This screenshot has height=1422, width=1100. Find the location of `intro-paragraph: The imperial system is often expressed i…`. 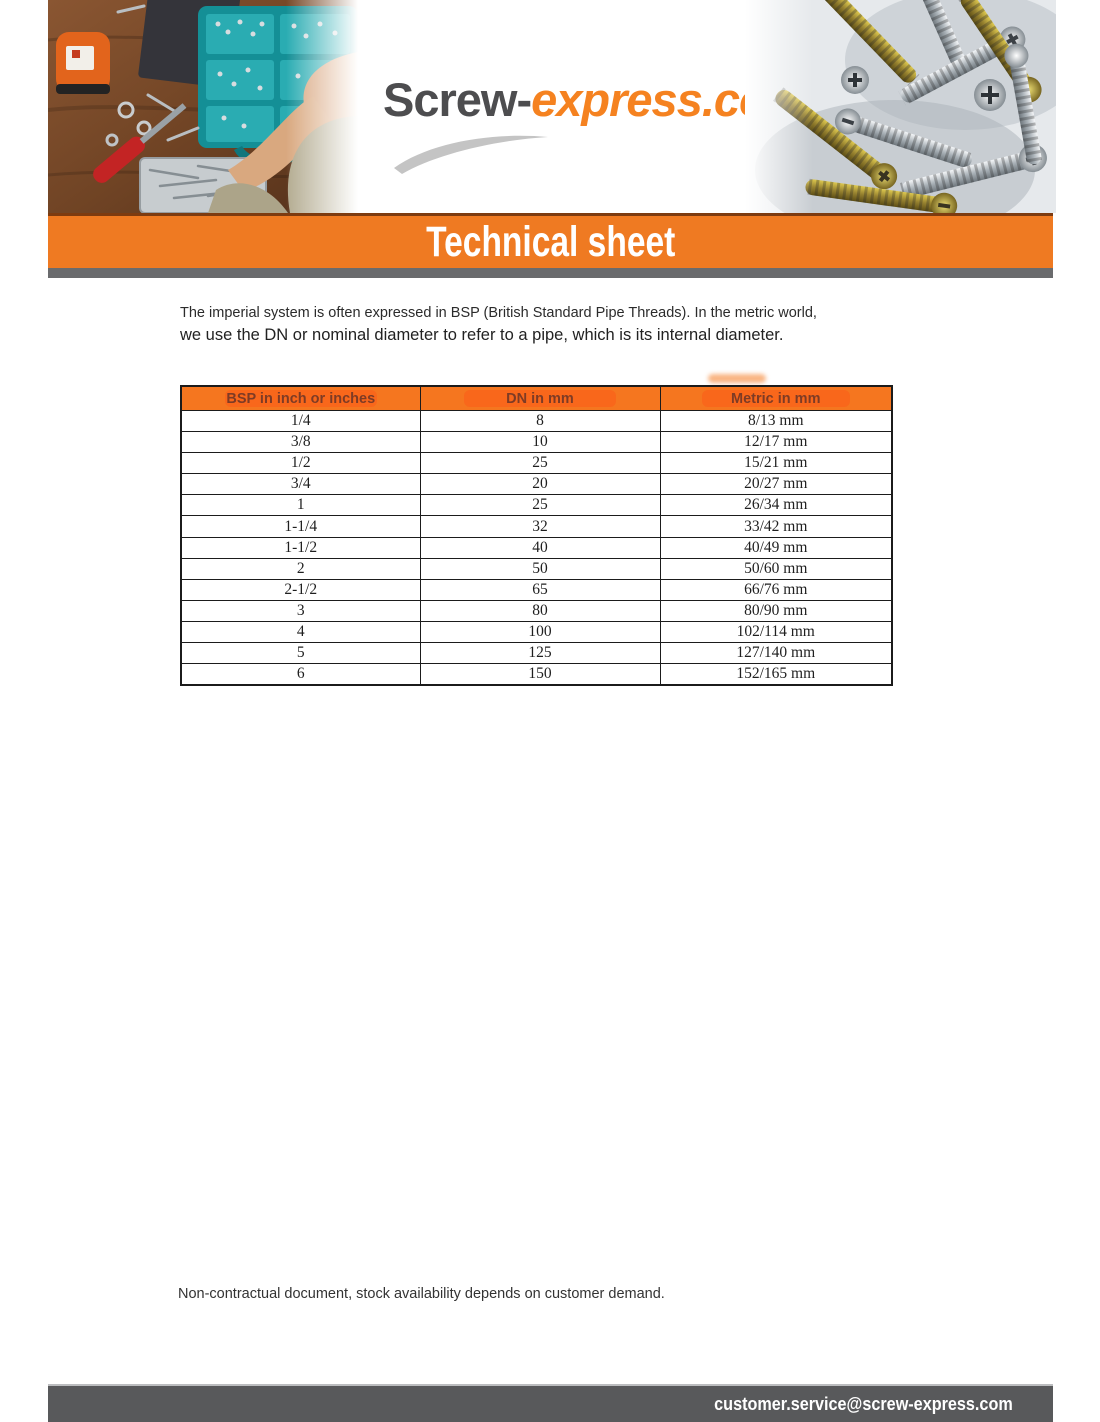

intro-paragraph: The imperial system is often expressed i… is located at coordinates (560, 325).